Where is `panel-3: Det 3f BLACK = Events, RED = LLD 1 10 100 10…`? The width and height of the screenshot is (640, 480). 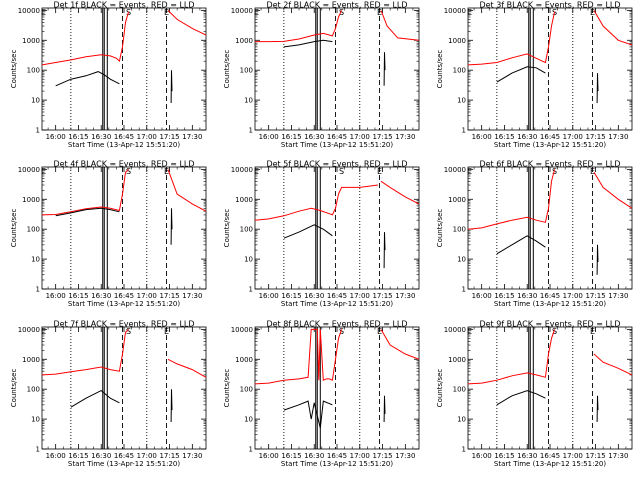 panel-3: Det 3f BLACK = Events, RED = LLD 1 10 100 10… is located at coordinates (534, 75).